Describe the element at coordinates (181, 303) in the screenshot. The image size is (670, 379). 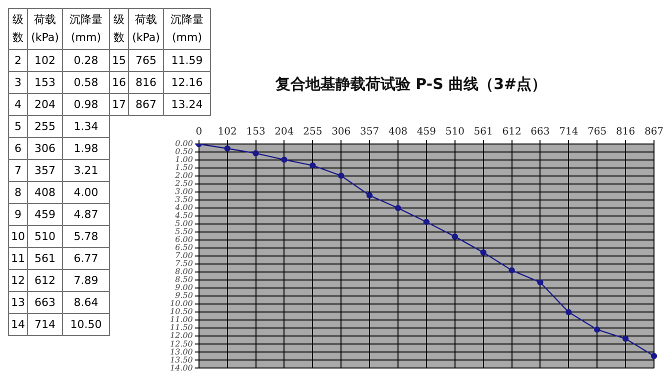
I see `y-tick-label: 10.00` at that location.